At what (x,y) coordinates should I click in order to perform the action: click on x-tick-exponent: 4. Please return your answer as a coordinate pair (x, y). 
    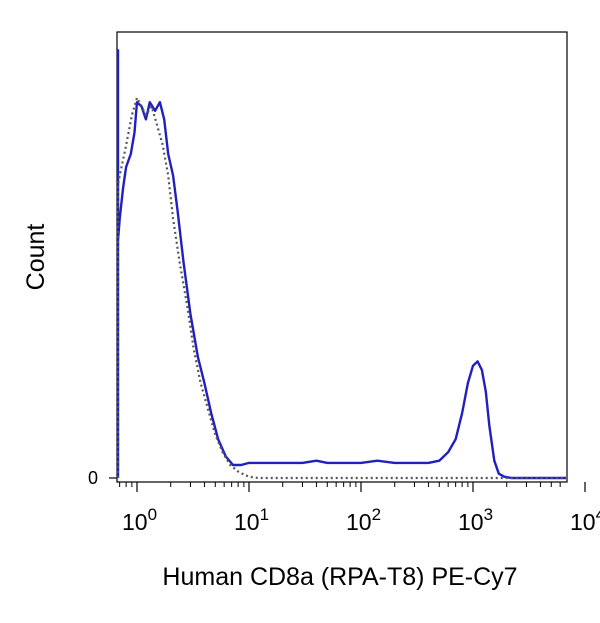
    Looking at the image, I should click on (598, 514).